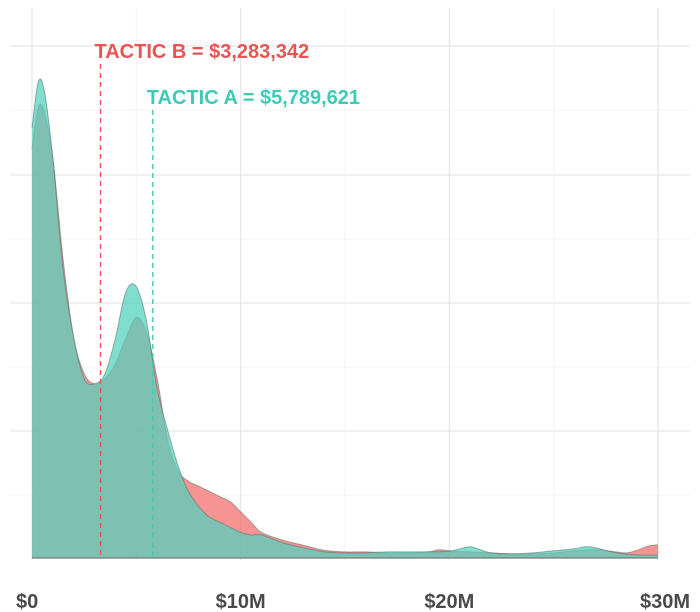  Describe the element at coordinates (253, 98) in the screenshot. I see `annotation-tactic_a: TACTIC A = $5,789,621` at that location.